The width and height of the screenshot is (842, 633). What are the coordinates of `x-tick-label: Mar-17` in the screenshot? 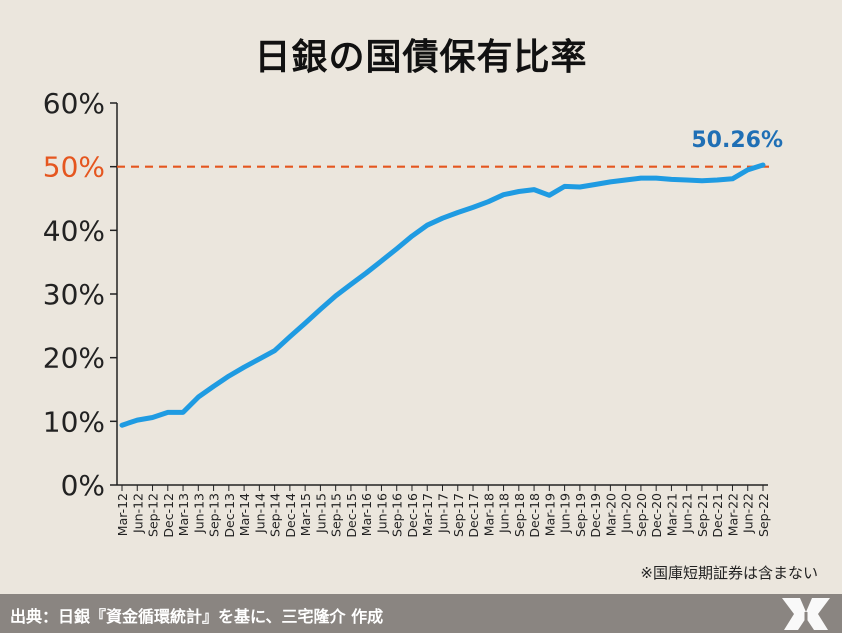 It's located at (427, 514).